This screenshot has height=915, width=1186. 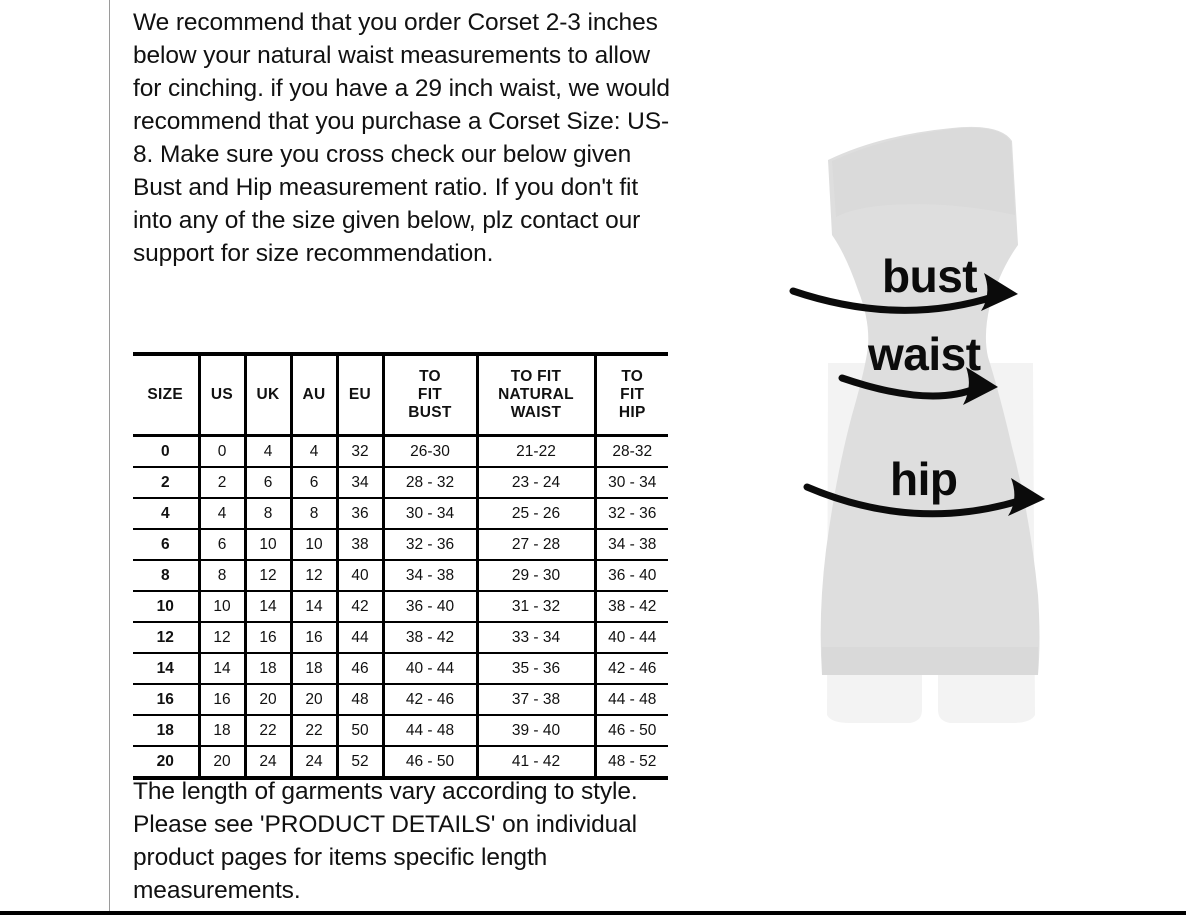 I want to click on table-row: 18 18 22 22 50 44 - 48 39 - 40 46 - 50, so click(x=400, y=730).